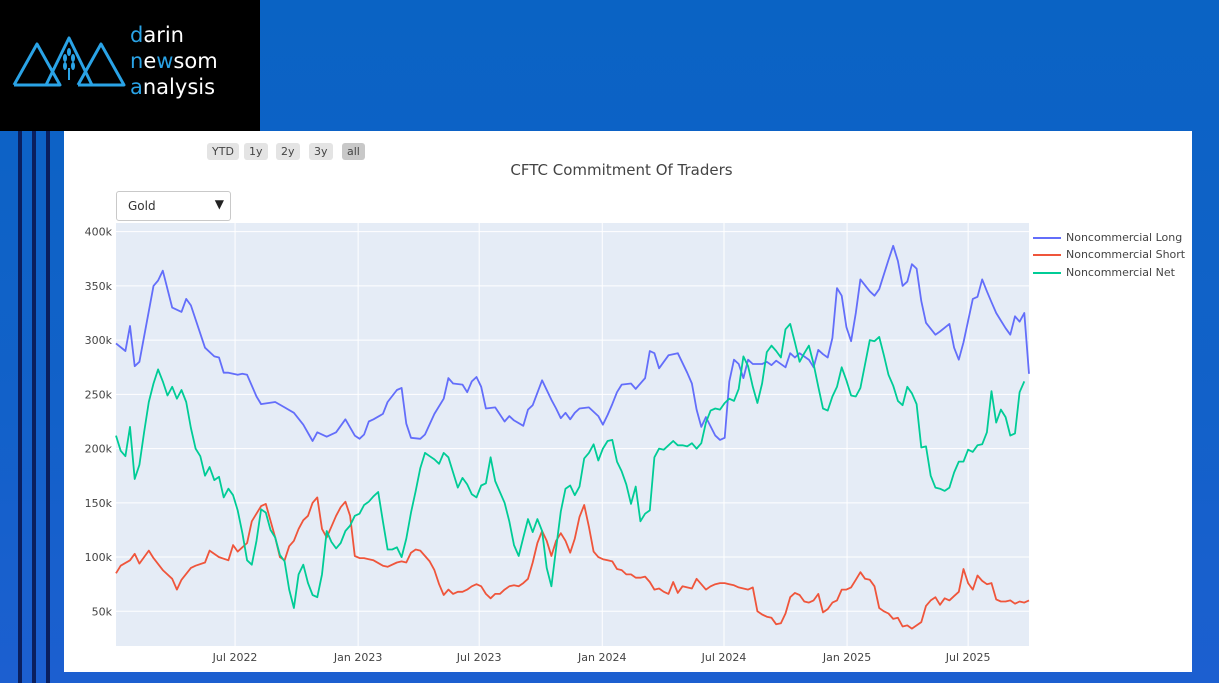  Describe the element at coordinates (846, 657) in the screenshot. I see `x-tick-label: Jan 2025` at that location.